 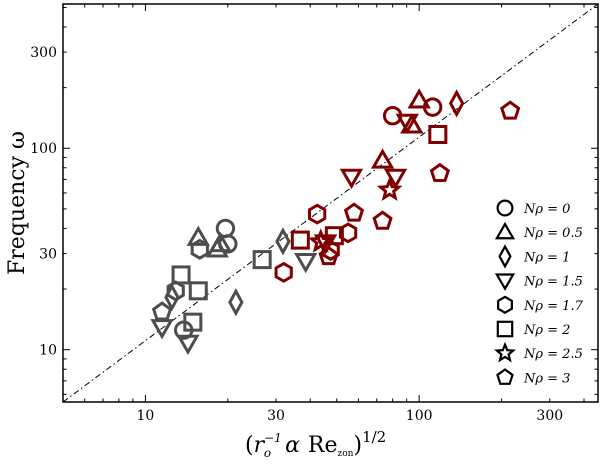 What do you see at coordinates (145, 416) in the screenshot?
I see `x-tick-label: 10` at bounding box center [145, 416].